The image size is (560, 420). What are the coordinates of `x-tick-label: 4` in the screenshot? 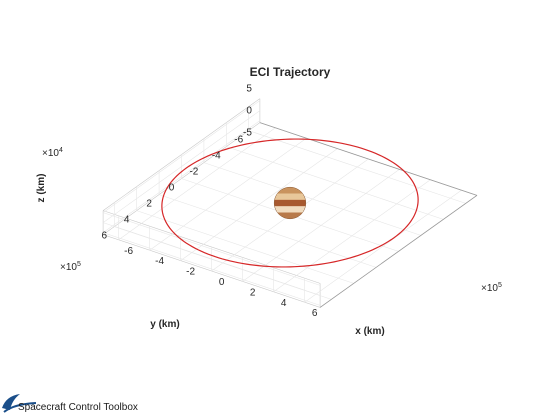 It's located at (284, 303).